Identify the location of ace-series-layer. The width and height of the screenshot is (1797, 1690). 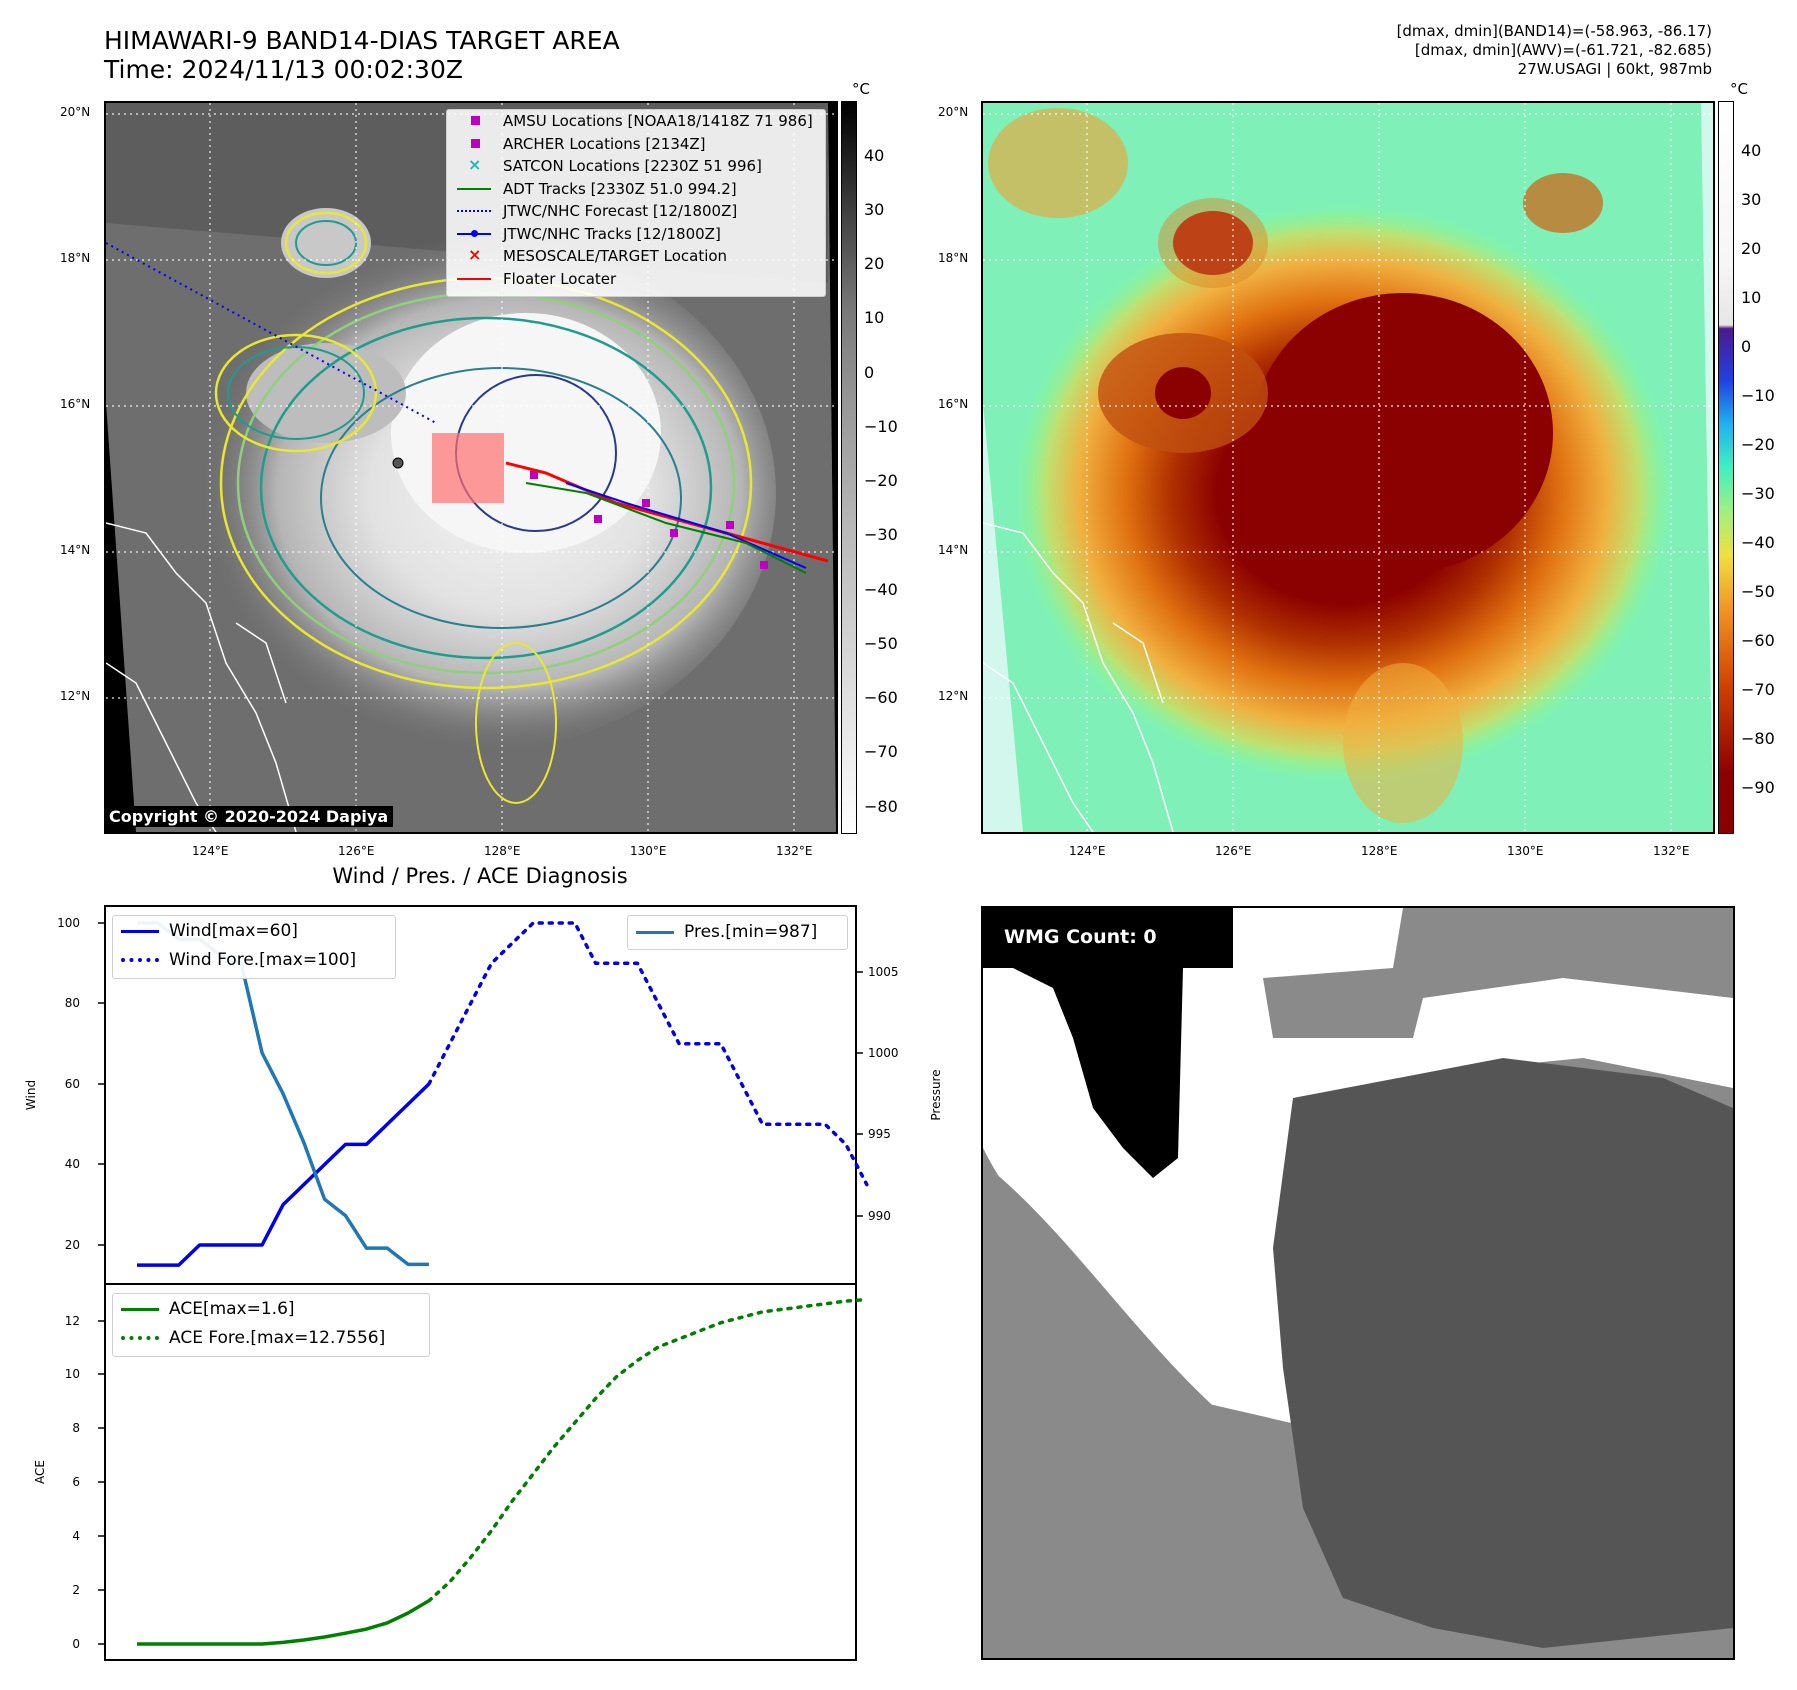
(503, 1471).